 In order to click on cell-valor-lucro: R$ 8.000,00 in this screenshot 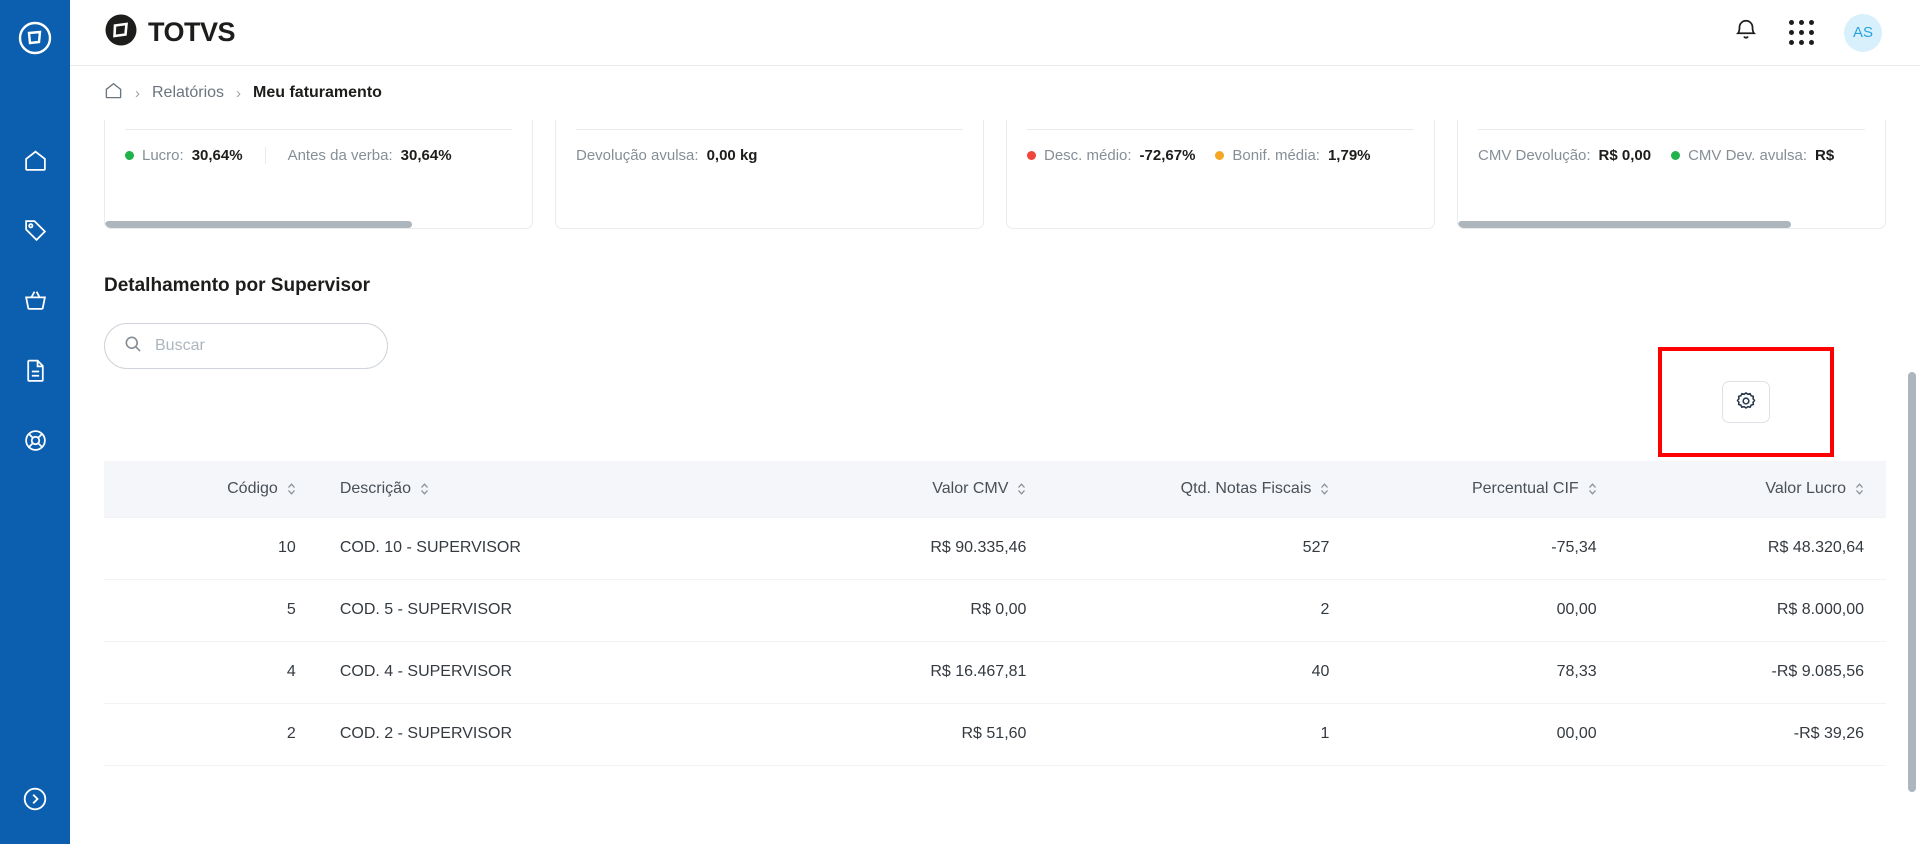, I will do `click(1752, 610)`.